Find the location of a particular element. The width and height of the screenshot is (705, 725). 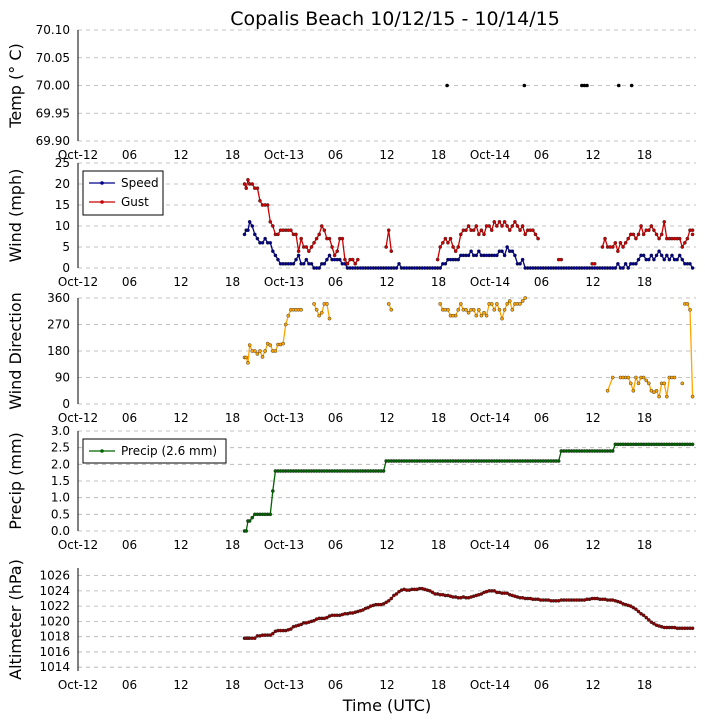

x-tick-label: Oct-12 is located at coordinates (78, 418).